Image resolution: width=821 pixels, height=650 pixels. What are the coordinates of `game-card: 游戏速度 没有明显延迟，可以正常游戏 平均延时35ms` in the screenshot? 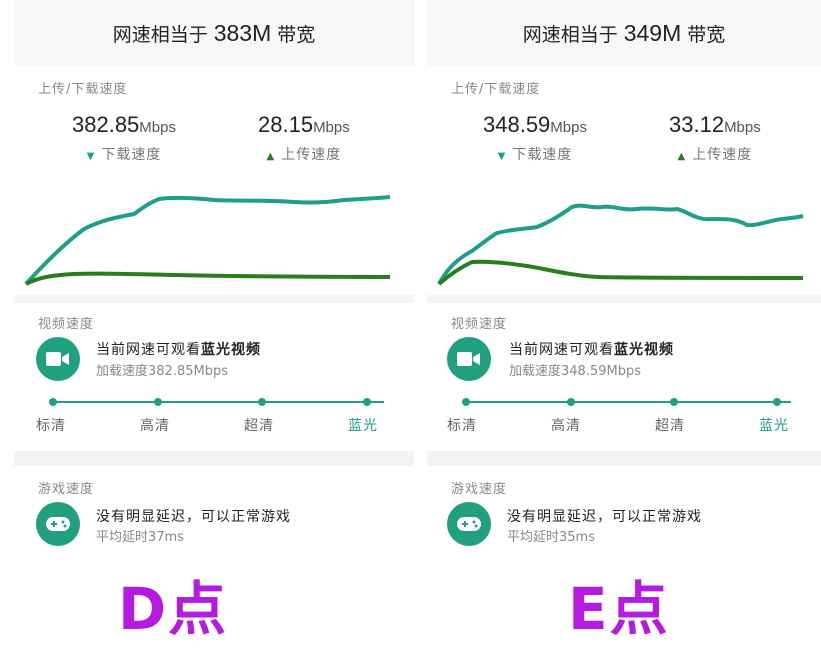 It's located at (624, 517).